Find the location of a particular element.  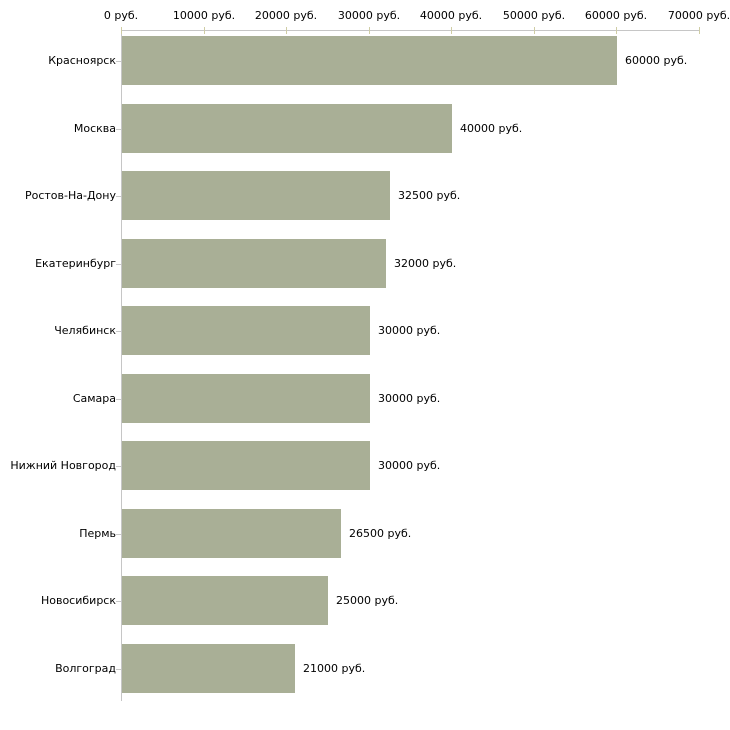

bar-row: Новосибирск 25000 руб. is located at coordinates (365, 600).